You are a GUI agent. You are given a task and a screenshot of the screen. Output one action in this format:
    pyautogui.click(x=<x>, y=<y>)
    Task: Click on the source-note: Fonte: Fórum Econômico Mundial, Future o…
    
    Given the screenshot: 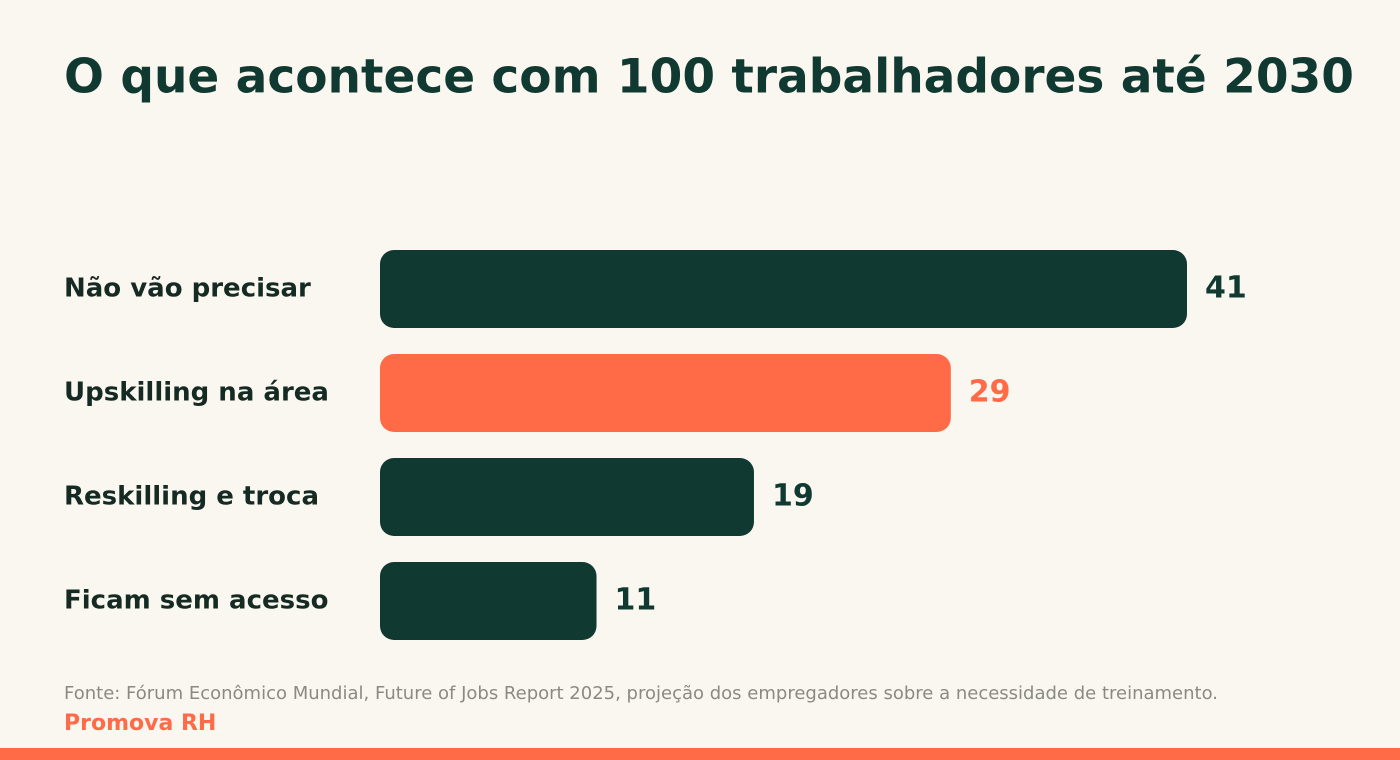 What is the action you would take?
    pyautogui.click(x=641, y=693)
    